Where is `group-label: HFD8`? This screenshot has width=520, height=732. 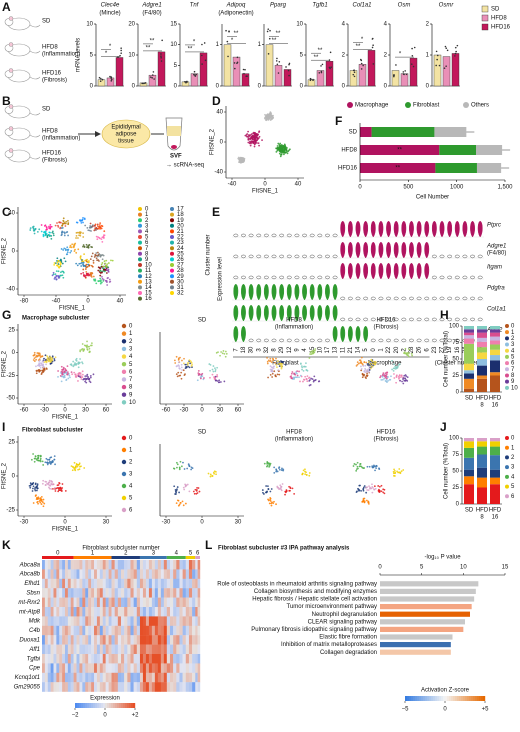 group-label: HFD8 is located at coordinates (50, 48).